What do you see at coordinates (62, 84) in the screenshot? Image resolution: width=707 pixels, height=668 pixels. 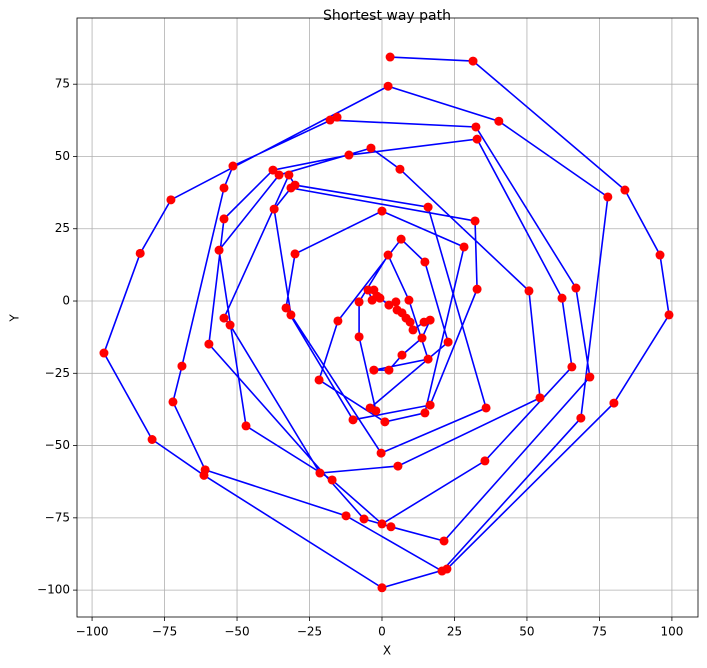 I see `y-tick-label: 75` at bounding box center [62, 84].